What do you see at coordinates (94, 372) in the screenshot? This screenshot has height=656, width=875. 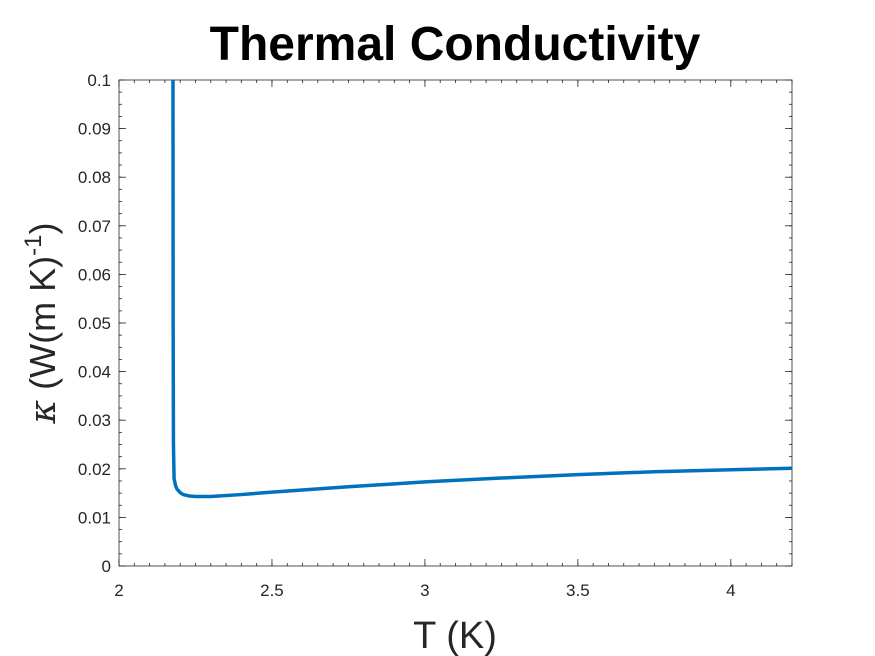 I see `y-tick-label: 0.04` at bounding box center [94, 372].